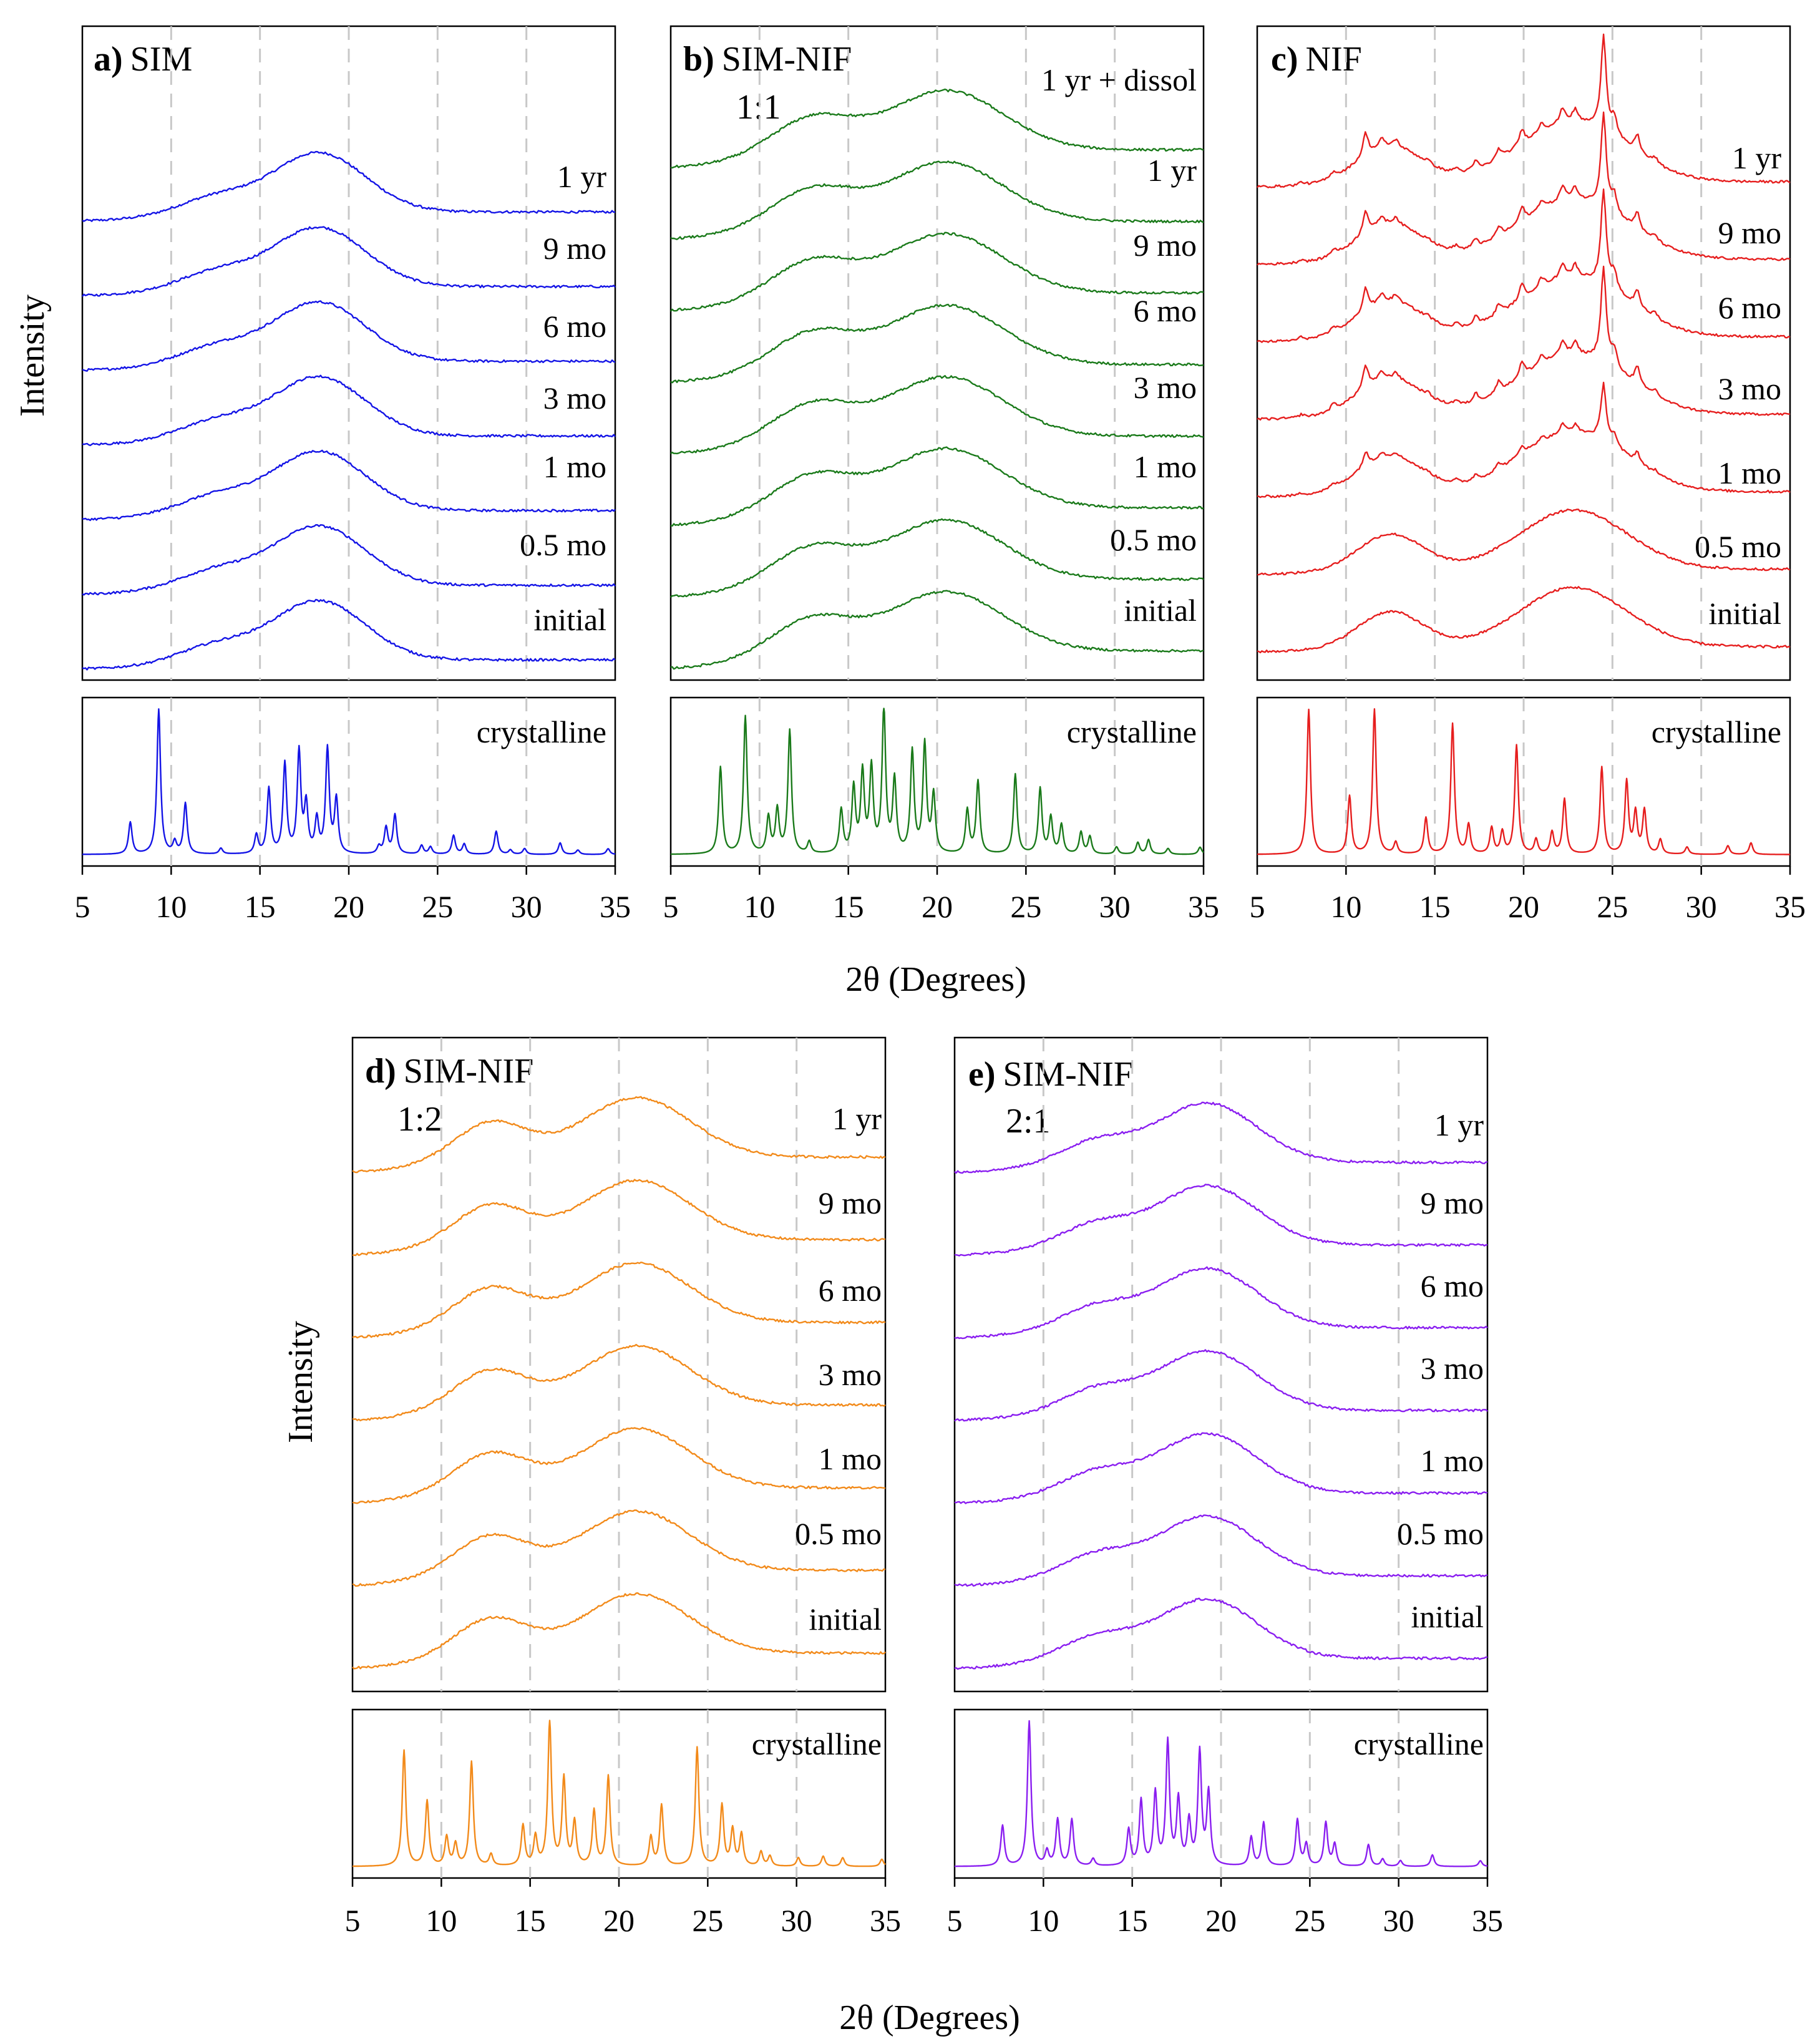  Describe the element at coordinates (1172, 170) in the screenshot. I see `trace-label: 1 yr` at that location.